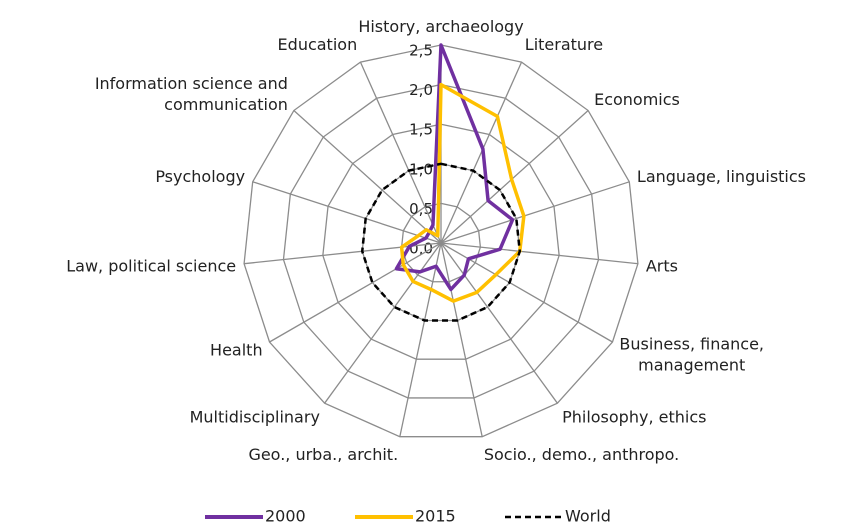 Image resolution: width=861 pixels, height=528 pixels. I want to click on grid-ring, so click(441, 242).